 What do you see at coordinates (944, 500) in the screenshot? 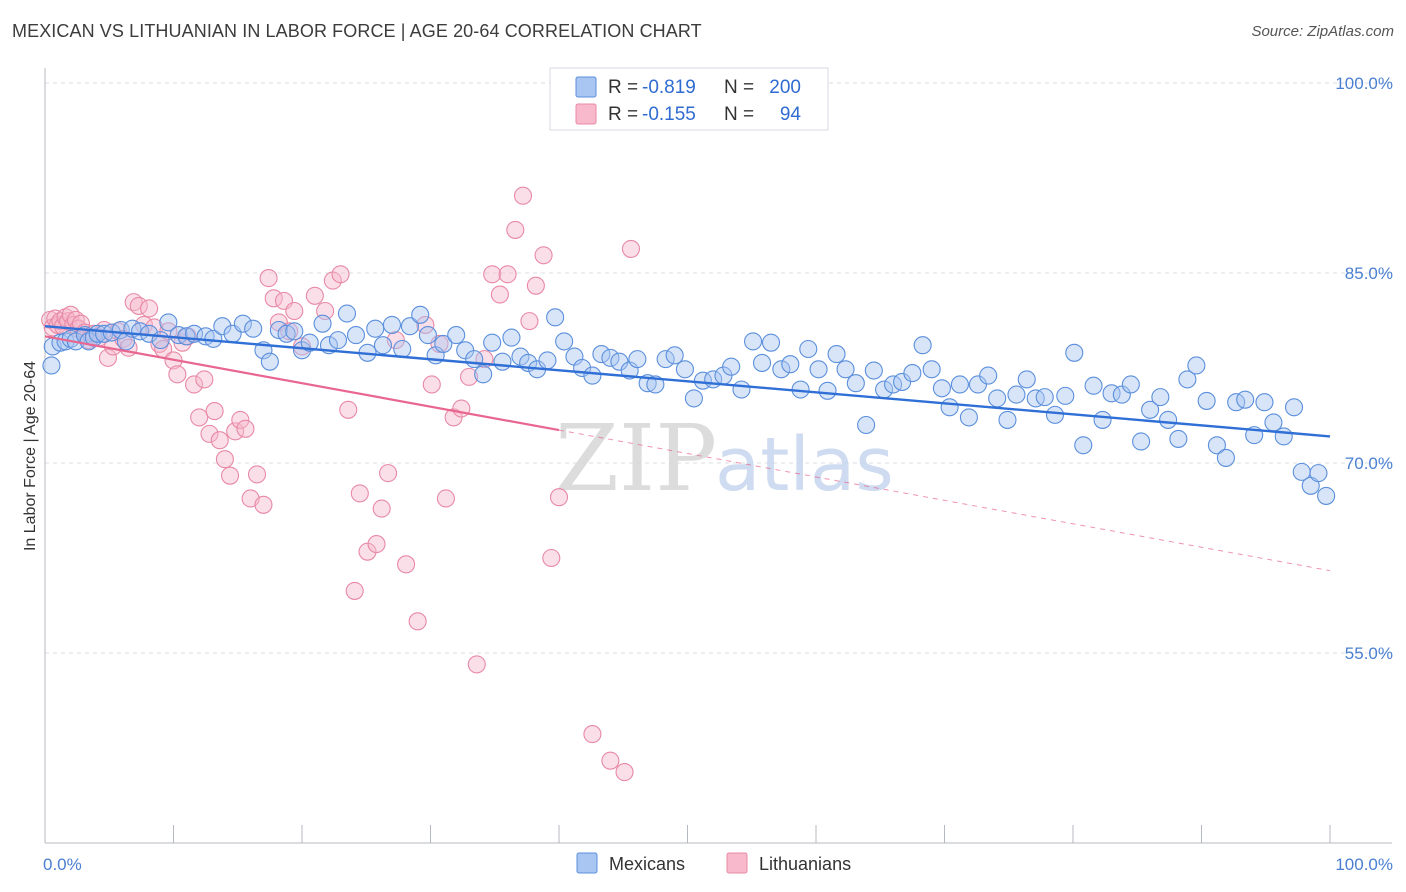
I see `lithuanians-trend-extended` at bounding box center [944, 500].